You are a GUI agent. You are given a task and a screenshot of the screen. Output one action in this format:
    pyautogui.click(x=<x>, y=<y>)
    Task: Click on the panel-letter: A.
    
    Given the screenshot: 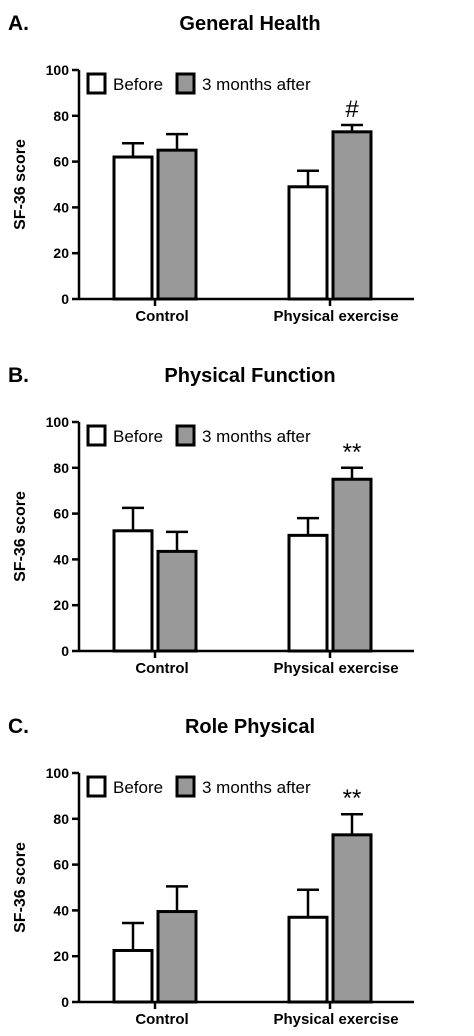 What is the action you would take?
    pyautogui.click(x=18, y=23)
    